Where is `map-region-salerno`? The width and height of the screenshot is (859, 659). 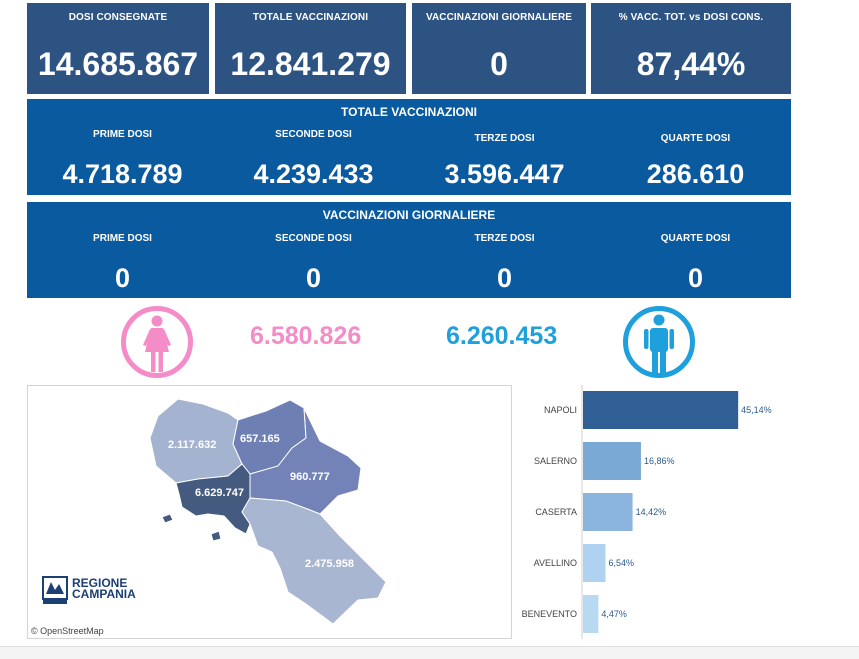
map-region-salerno is located at coordinates (314, 561).